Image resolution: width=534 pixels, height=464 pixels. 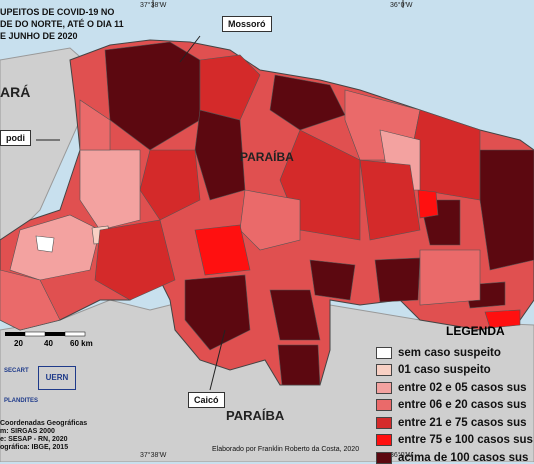 What do you see at coordinates (81, 343) in the screenshot?
I see `scale-label-60: 60 km` at bounding box center [81, 343].